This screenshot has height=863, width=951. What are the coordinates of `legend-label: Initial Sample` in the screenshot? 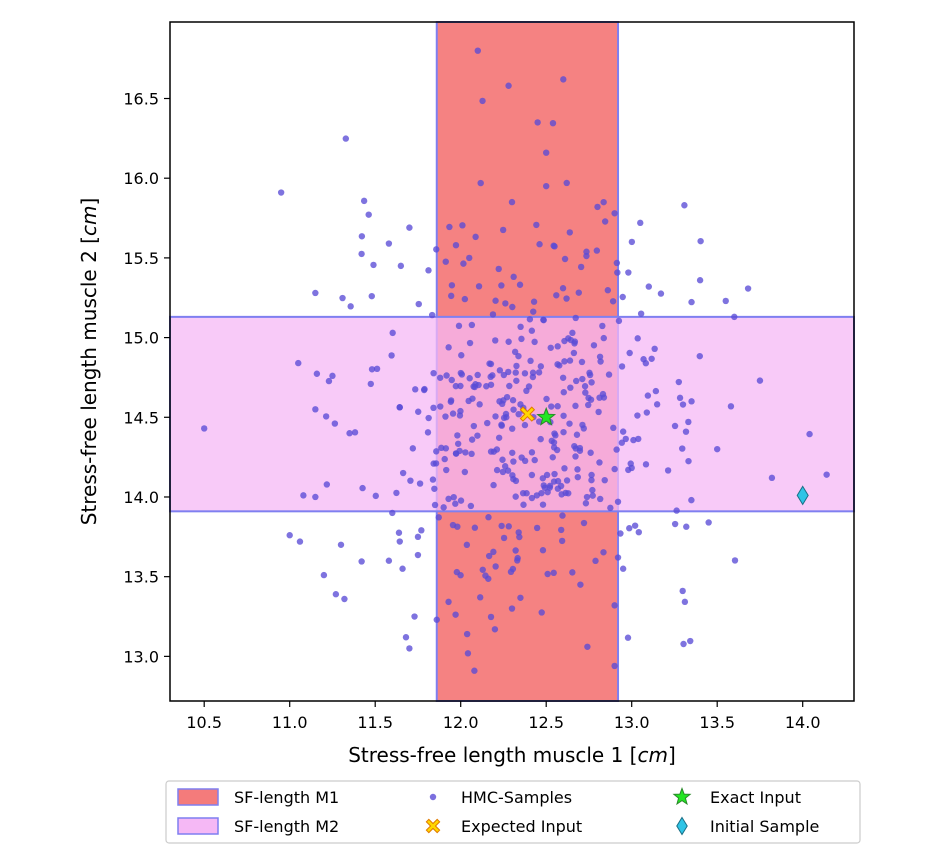 It's located at (764, 826).